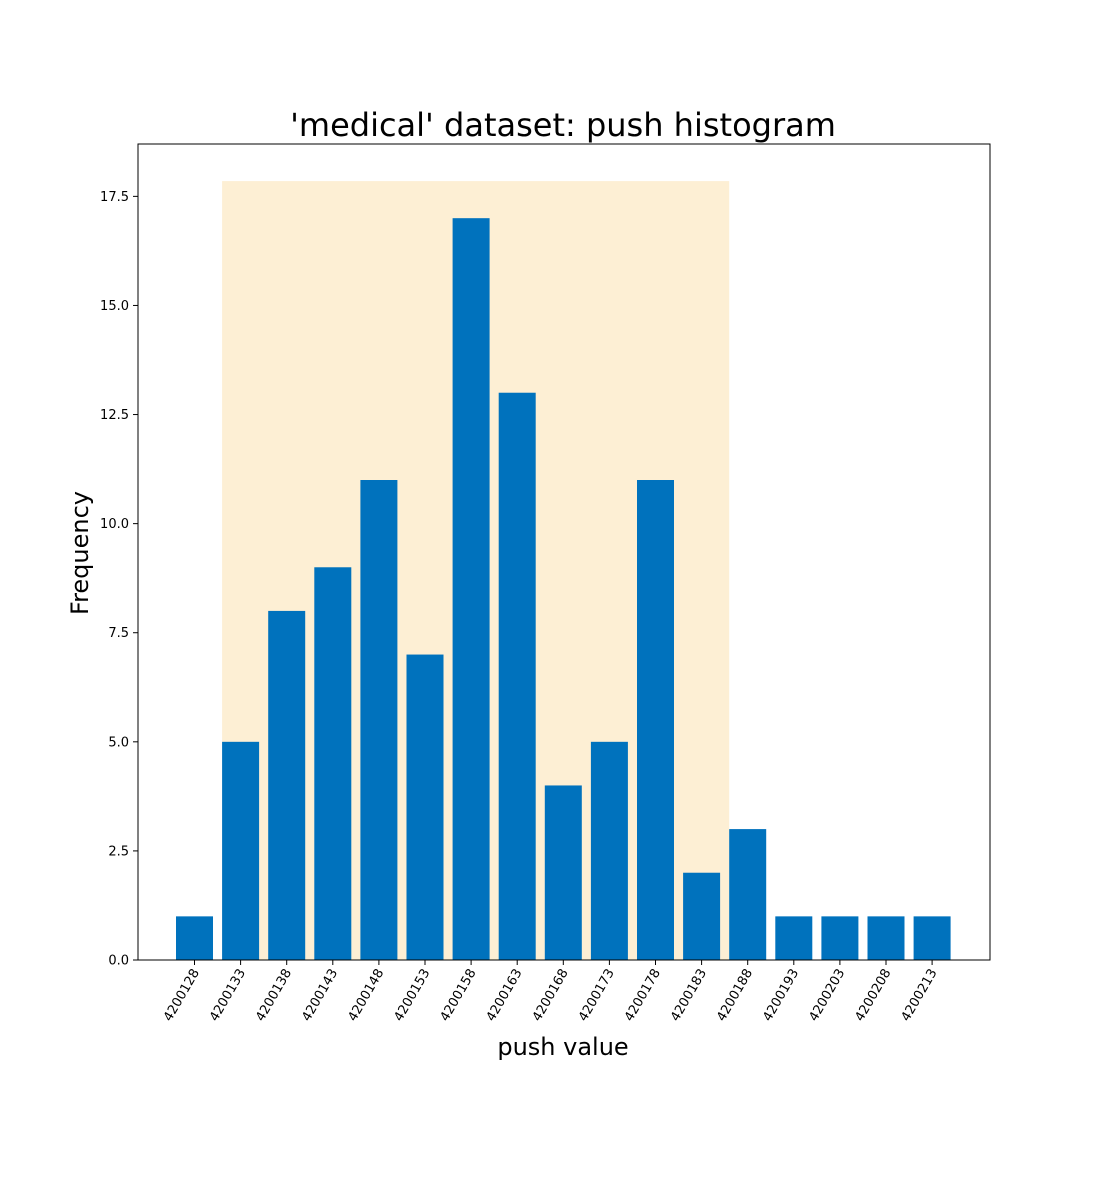  Describe the element at coordinates (320, 996) in the screenshot. I see `x-tick-label: 4200143` at that location.